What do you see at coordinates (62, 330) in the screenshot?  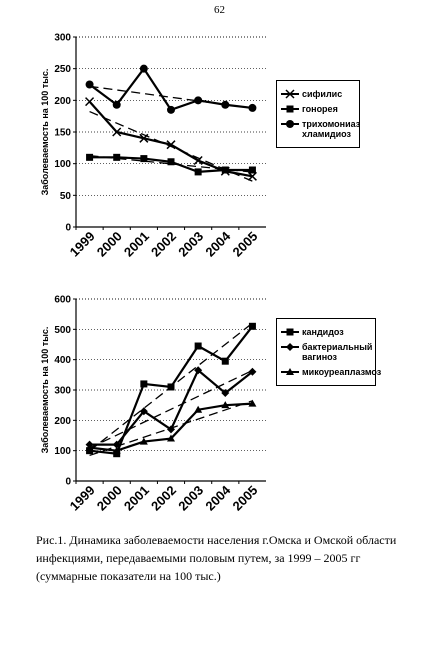 I see `y-tick-label: 500` at bounding box center [62, 330].